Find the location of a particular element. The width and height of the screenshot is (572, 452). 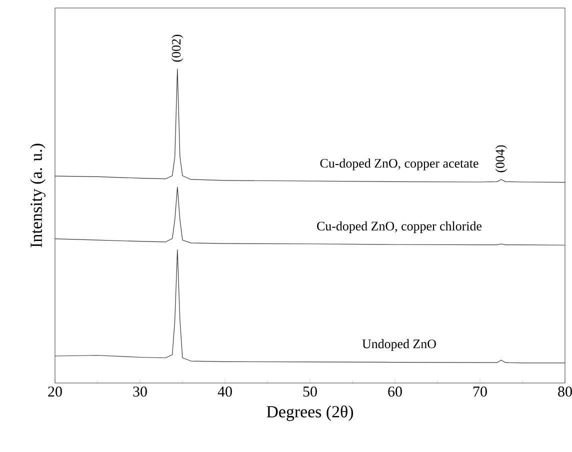

series-label: Cu-doped ZnO, copper chloride is located at coordinates (399, 227).